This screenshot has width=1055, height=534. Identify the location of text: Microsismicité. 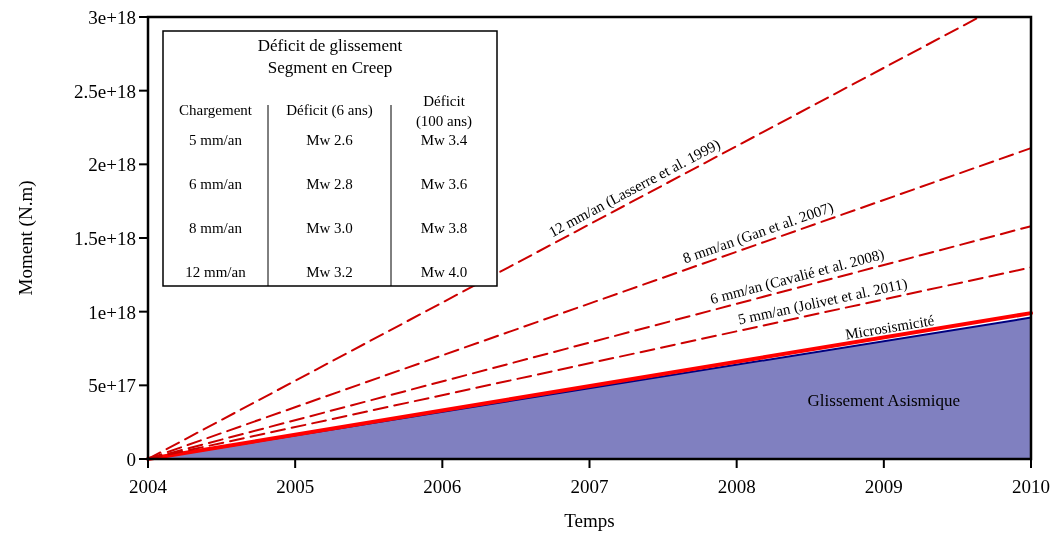
(890, 327).